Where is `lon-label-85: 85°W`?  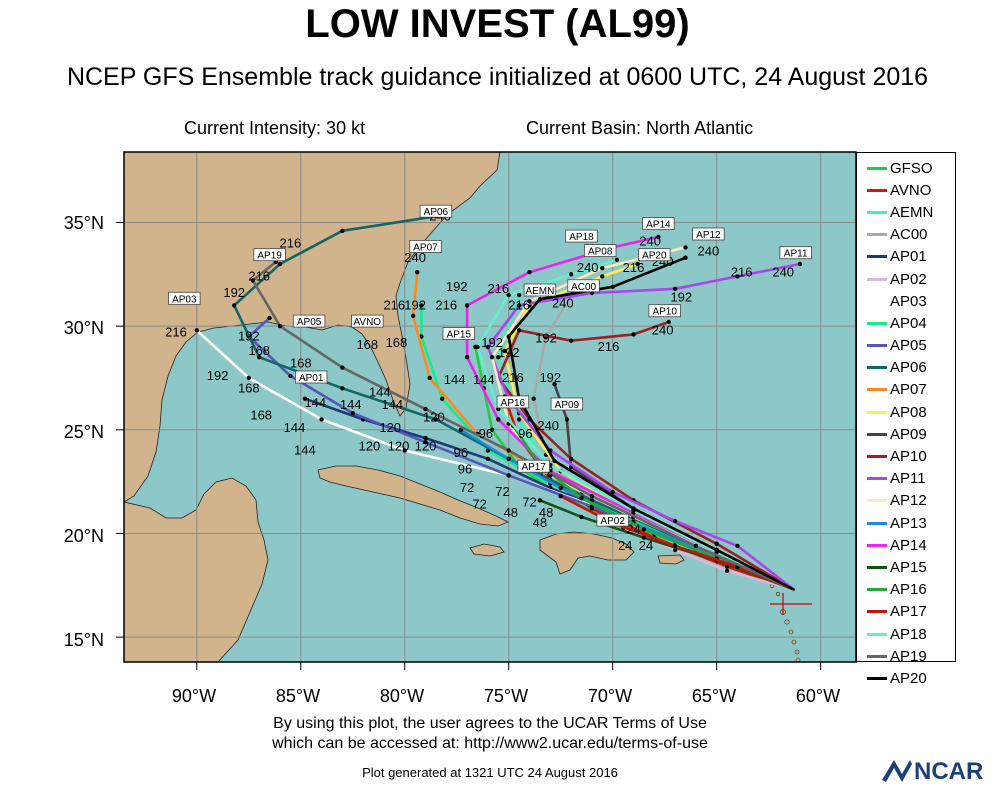
lon-label-85: 85°W is located at coordinates (298, 696).